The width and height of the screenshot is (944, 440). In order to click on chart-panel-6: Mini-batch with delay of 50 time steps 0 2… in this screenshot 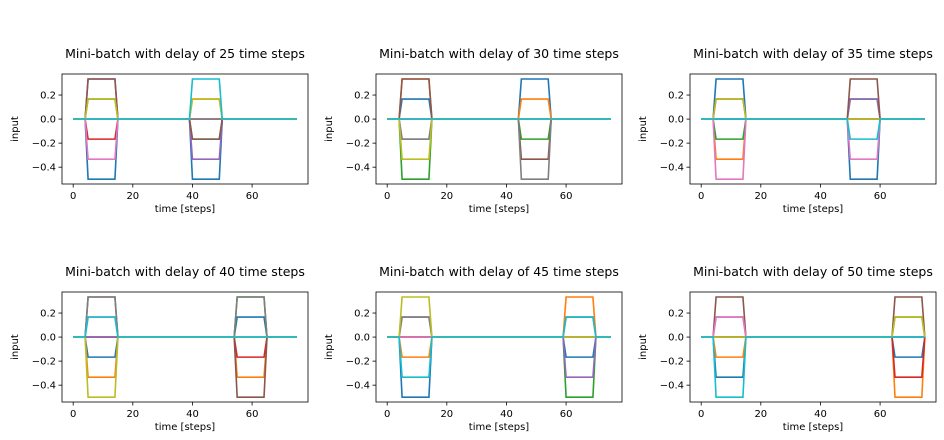, I will do `click(787, 348)`.